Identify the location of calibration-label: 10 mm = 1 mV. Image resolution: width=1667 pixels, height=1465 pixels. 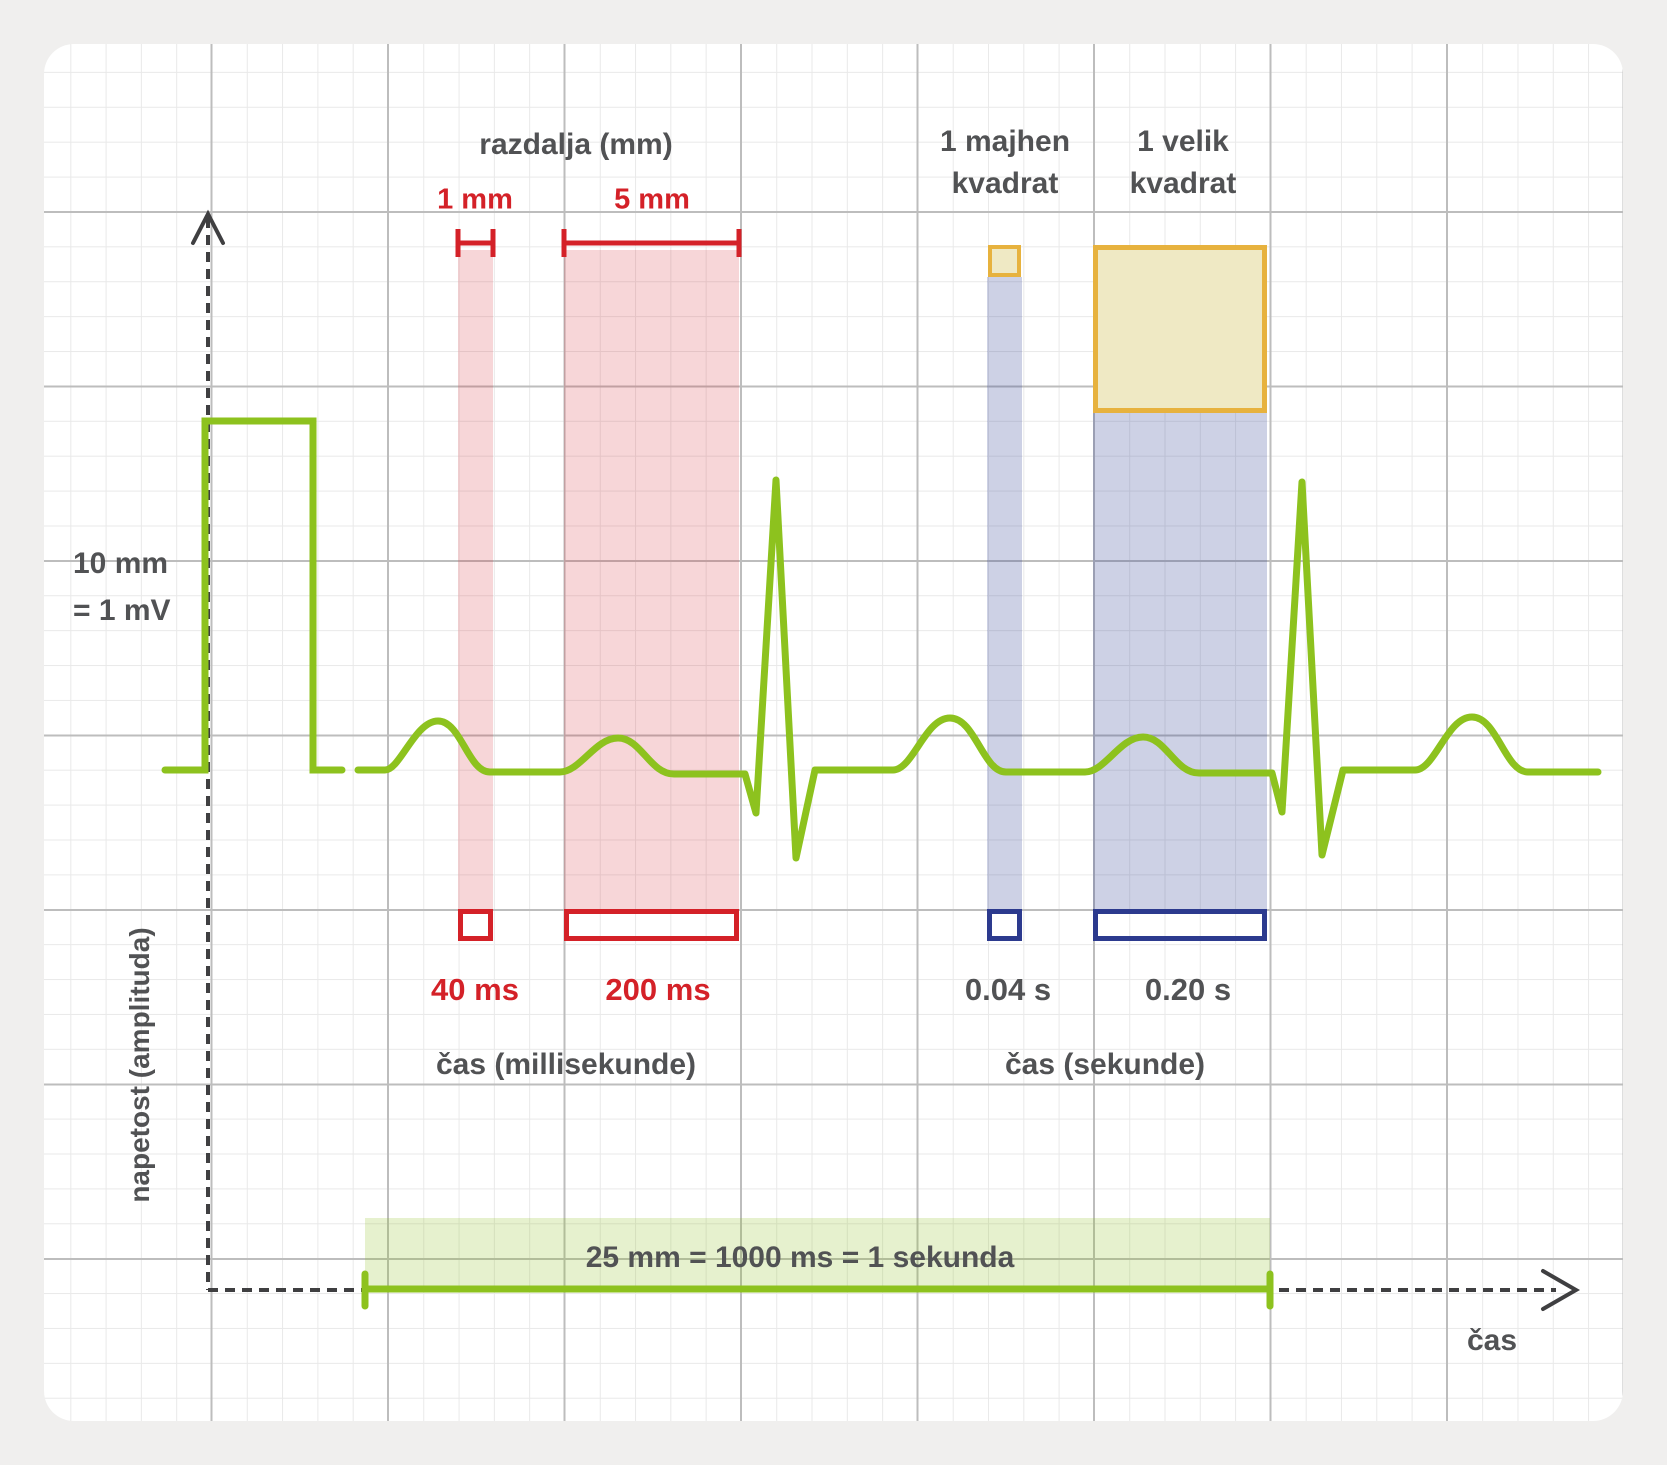
(122, 587).